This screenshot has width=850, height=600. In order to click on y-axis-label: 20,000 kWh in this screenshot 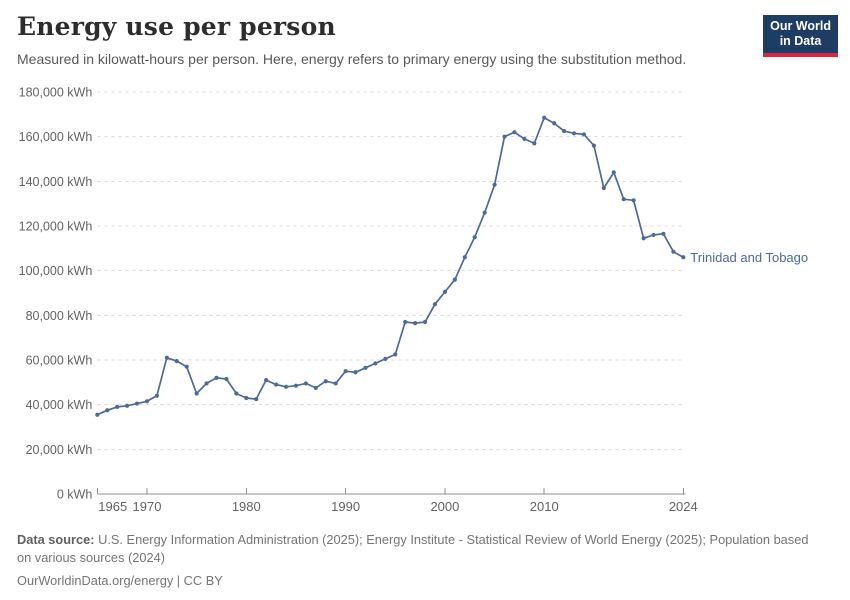, I will do `click(59, 450)`.